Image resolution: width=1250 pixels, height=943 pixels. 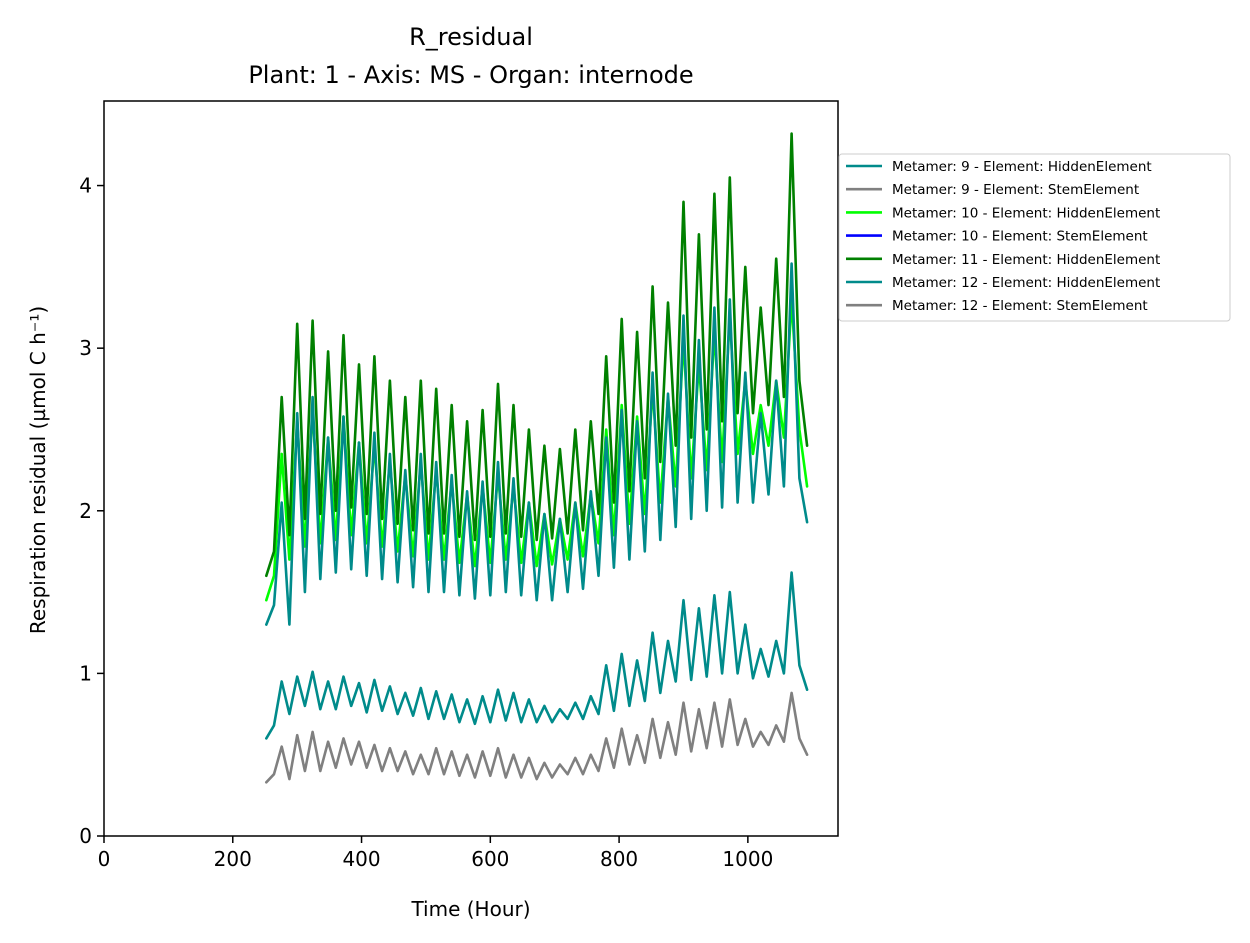 What do you see at coordinates (1015, 190) in the screenshot?
I see `legend-label-metamer-9-element-stemelement: Metamer: 9 - Element: StemElement` at bounding box center [1015, 190].